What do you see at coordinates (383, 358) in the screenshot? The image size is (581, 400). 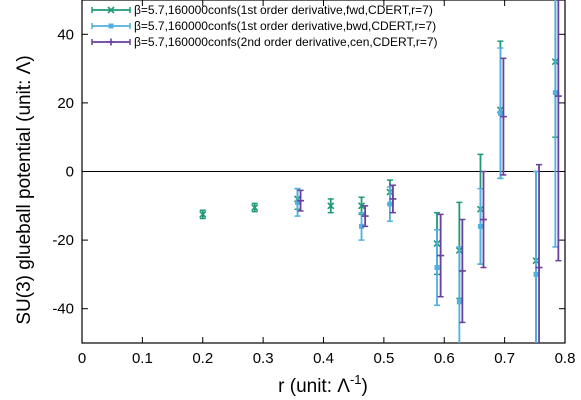 I see `x-tick-label: 0.5` at bounding box center [383, 358].